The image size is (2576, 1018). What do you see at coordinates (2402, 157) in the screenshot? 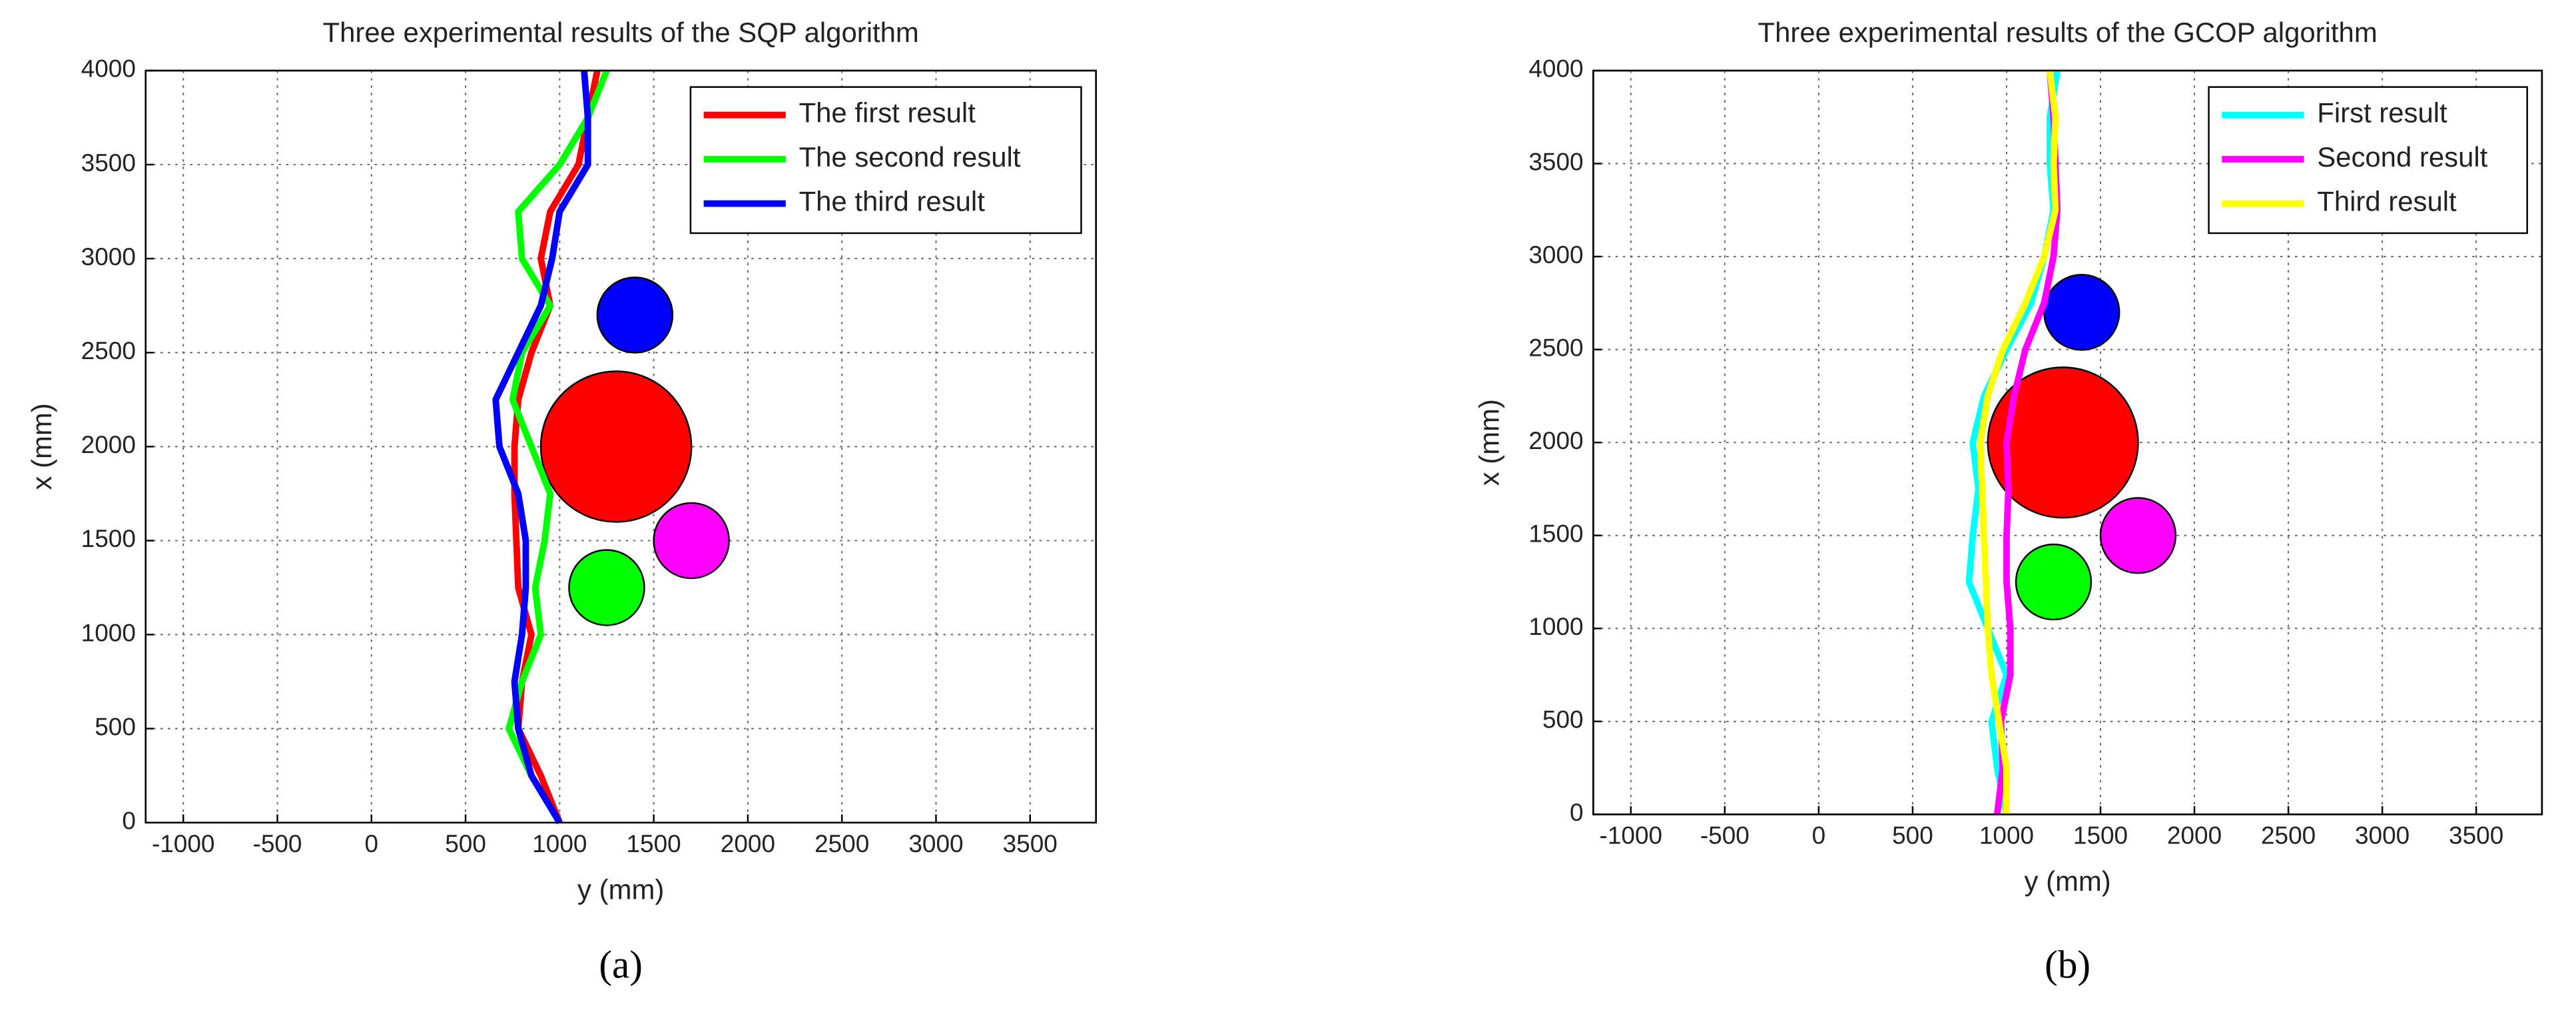
I see `legend-label: Second result` at bounding box center [2402, 157].